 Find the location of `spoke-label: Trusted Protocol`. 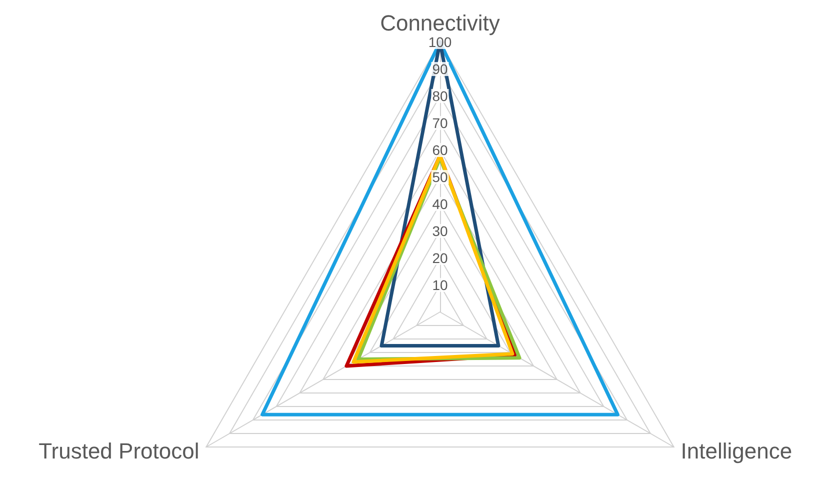

spoke-label: Trusted Protocol is located at coordinates (119, 451).